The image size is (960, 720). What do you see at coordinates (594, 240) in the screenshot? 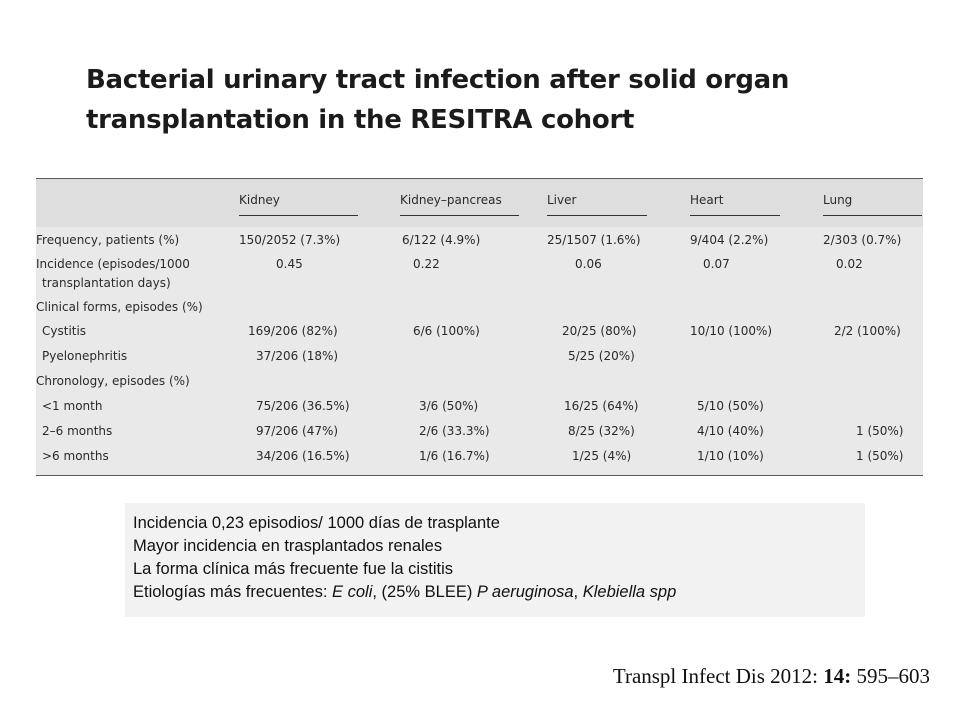
I see `table-cell: 25/1507 (1.6%)` at bounding box center [594, 240].